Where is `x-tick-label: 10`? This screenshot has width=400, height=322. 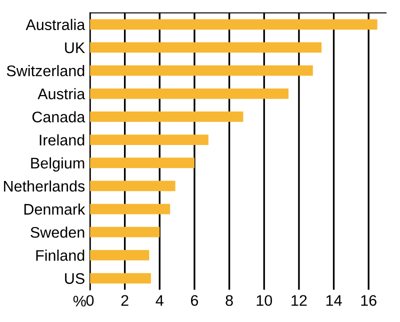
x-tick-label: 10 is located at coordinates (264, 300).